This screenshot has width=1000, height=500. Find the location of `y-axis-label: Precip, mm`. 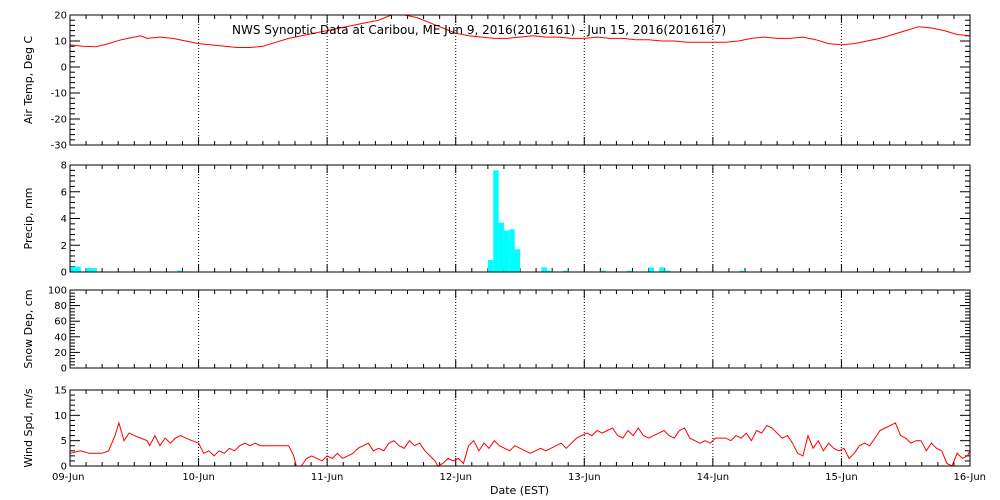

y-axis-label: Precip, mm is located at coordinates (28, 219).